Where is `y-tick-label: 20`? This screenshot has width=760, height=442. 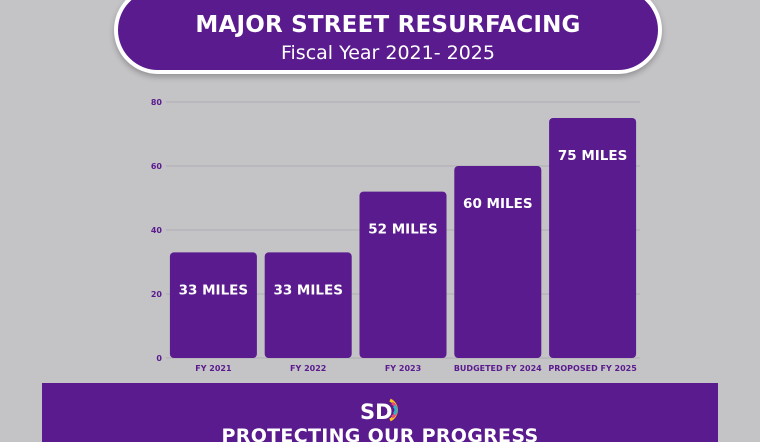
y-tick-label: 20 is located at coordinates (157, 294).